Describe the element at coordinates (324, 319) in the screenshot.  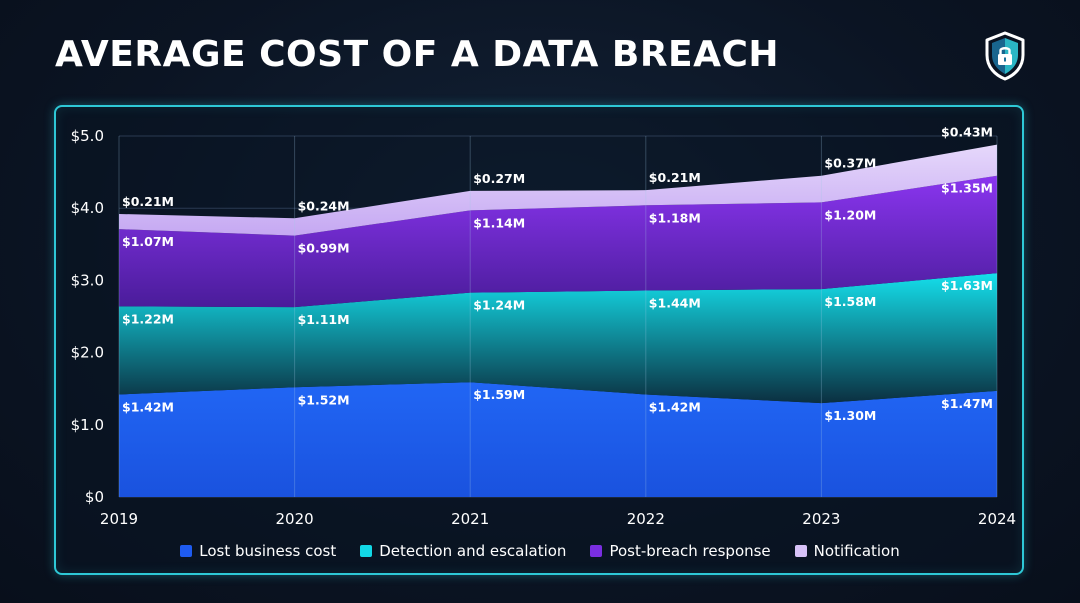
I see `data-label: $1.11M` at that location.